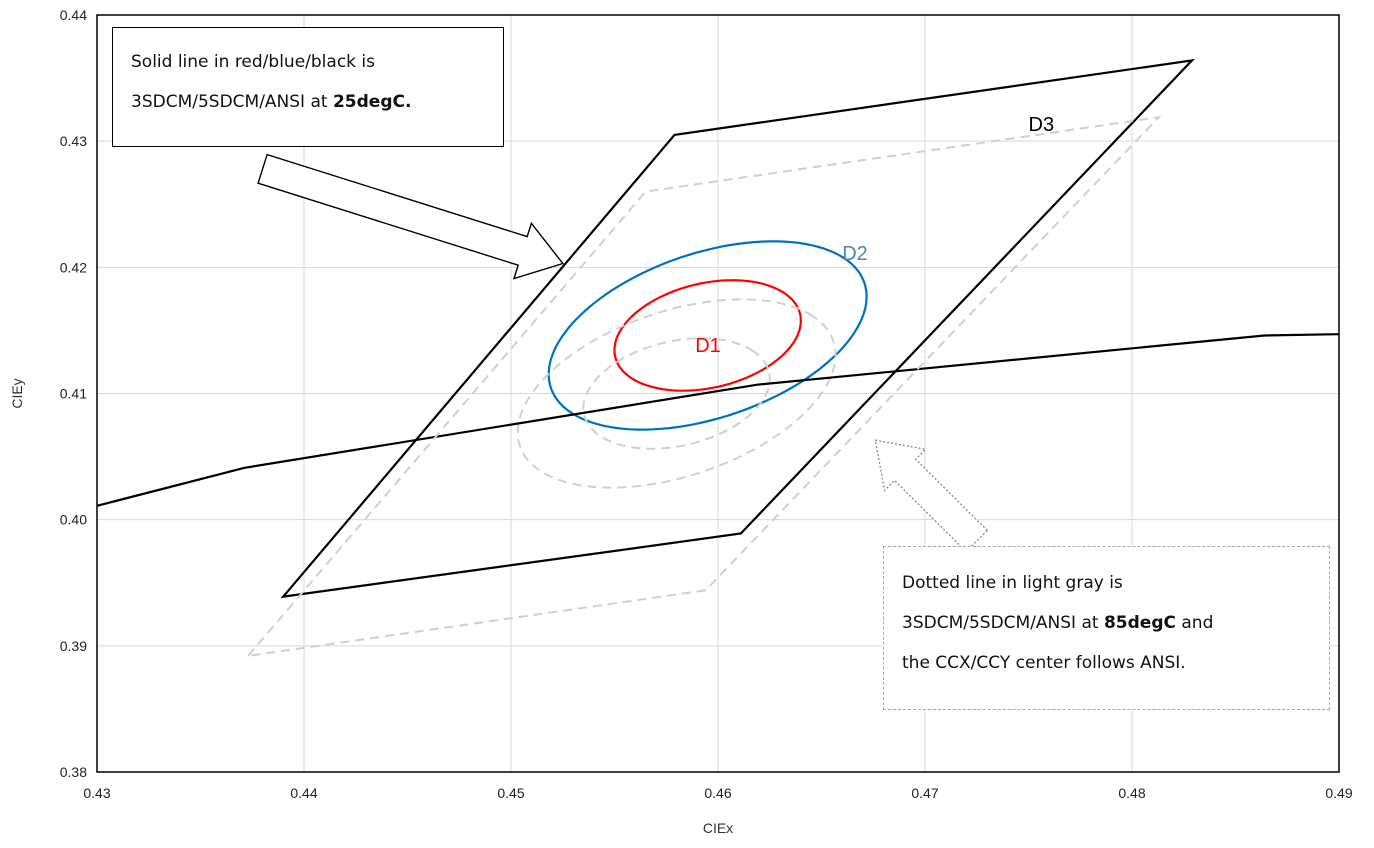 The width and height of the screenshot is (1374, 848). I want to click on x-tick-label: 0.44, so click(303, 793).